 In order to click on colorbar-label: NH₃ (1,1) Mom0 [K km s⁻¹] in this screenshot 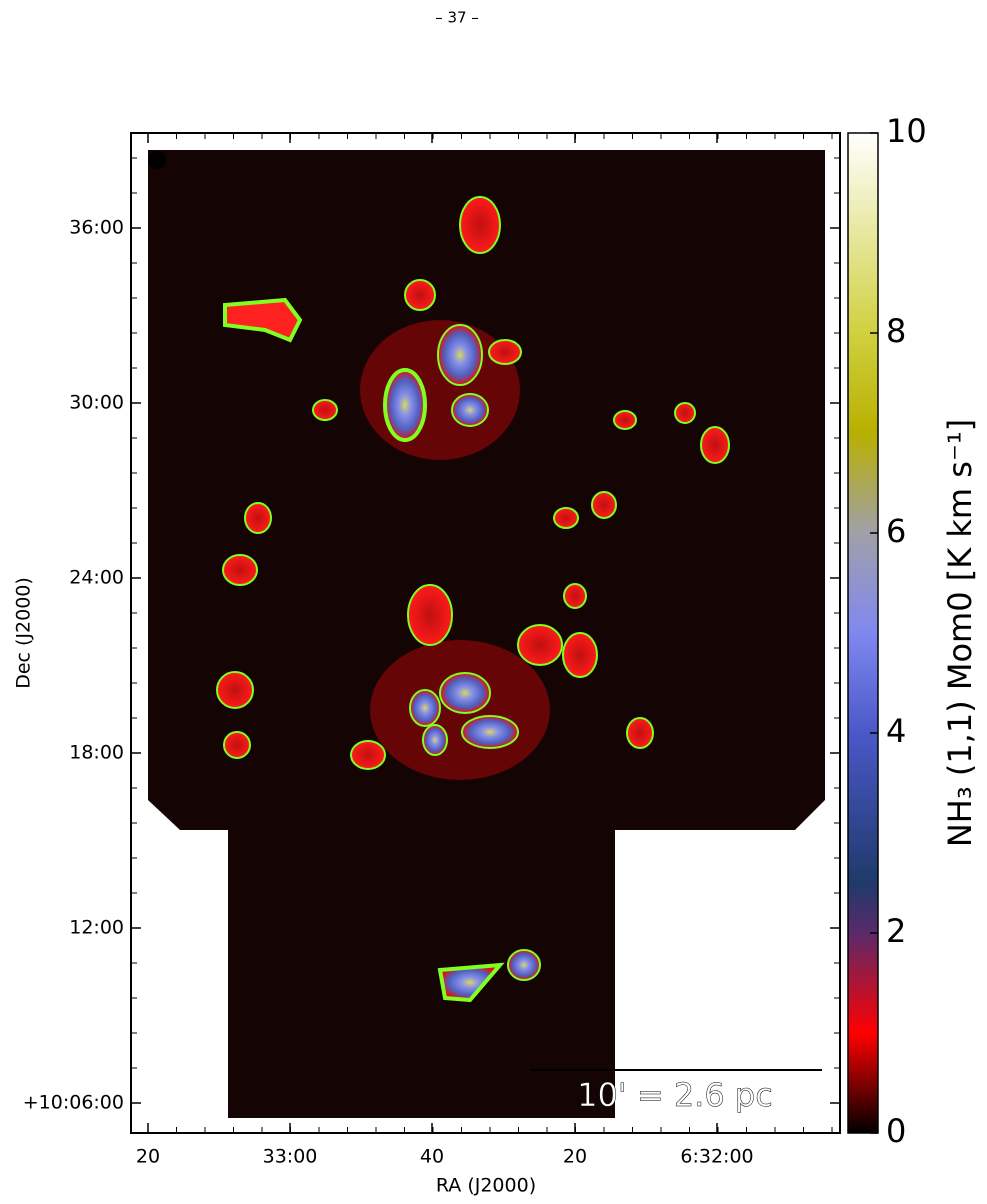, I will do `click(960, 633)`.